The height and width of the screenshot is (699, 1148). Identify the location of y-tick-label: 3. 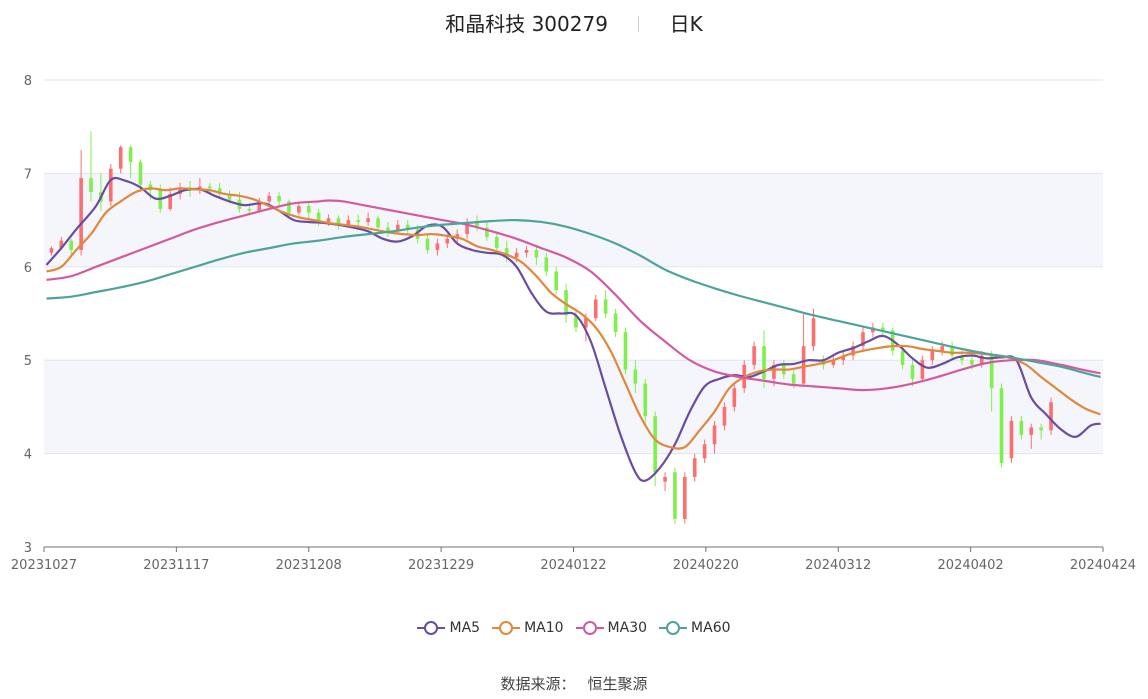
(28, 548).